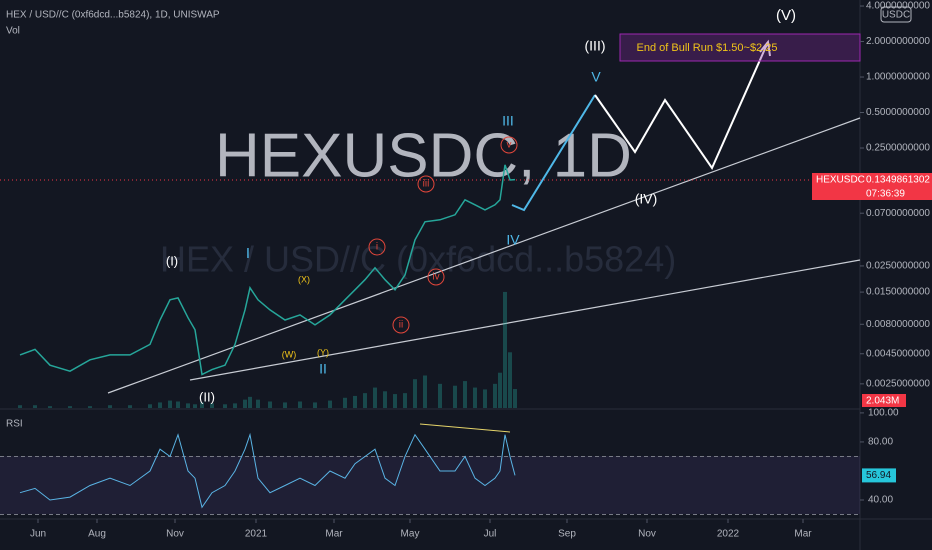 The height and width of the screenshot is (550, 932). Describe the element at coordinates (898, 41) in the screenshot. I see `y-tick-label: 2.0000000000` at that location.